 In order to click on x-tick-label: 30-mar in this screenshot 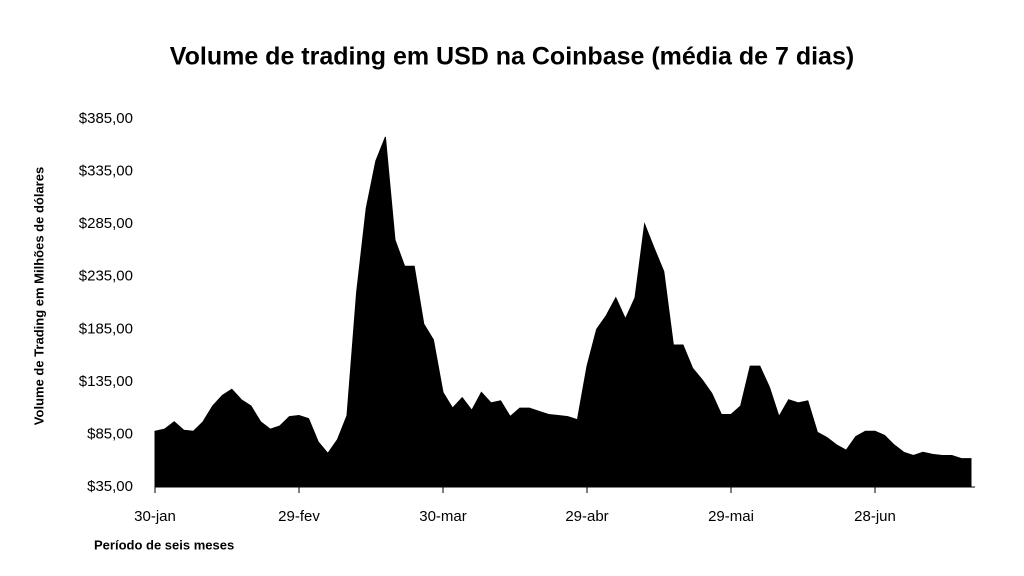, I will do `click(443, 516)`.